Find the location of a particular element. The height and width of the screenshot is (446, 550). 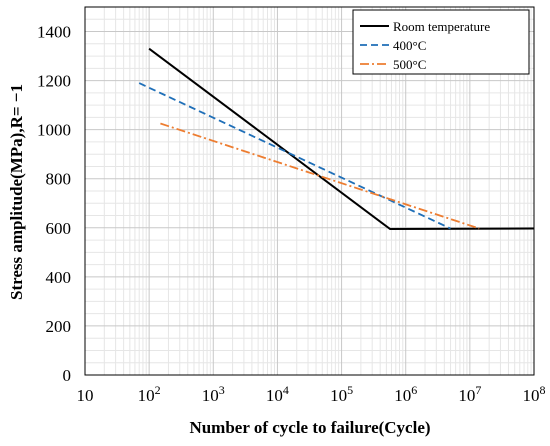

legend-label: Room temperature is located at coordinates (441, 26).